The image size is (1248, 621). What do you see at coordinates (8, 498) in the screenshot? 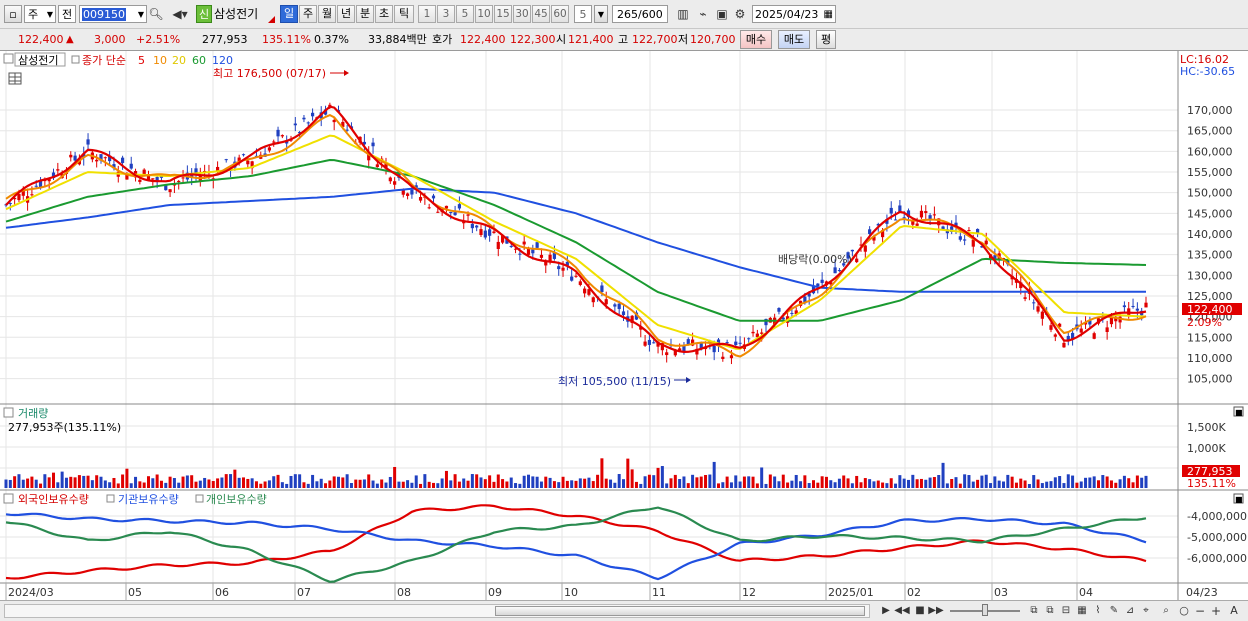
I see `holding-toggle-icon` at bounding box center [8, 498].